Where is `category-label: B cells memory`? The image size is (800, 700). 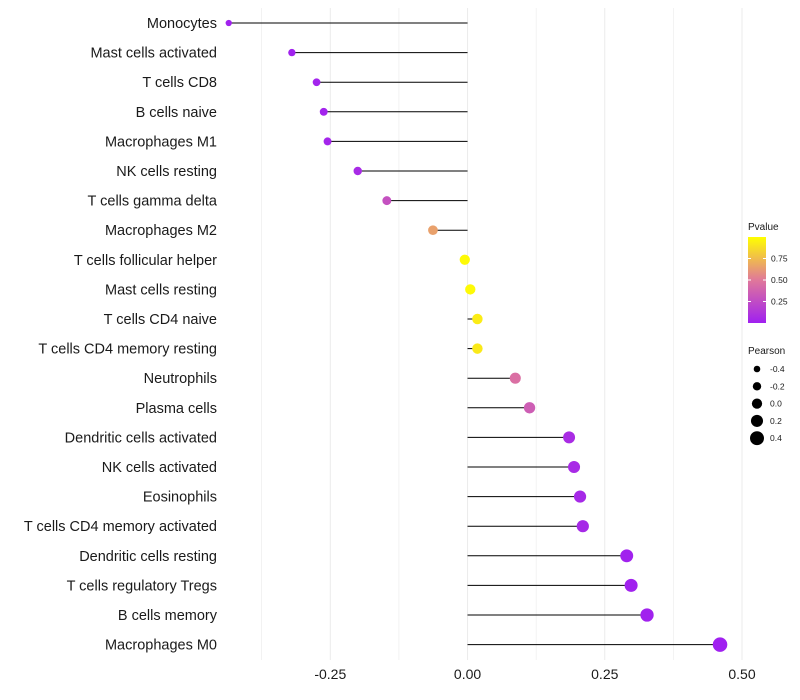
category-label: B cells memory is located at coordinates (168, 616).